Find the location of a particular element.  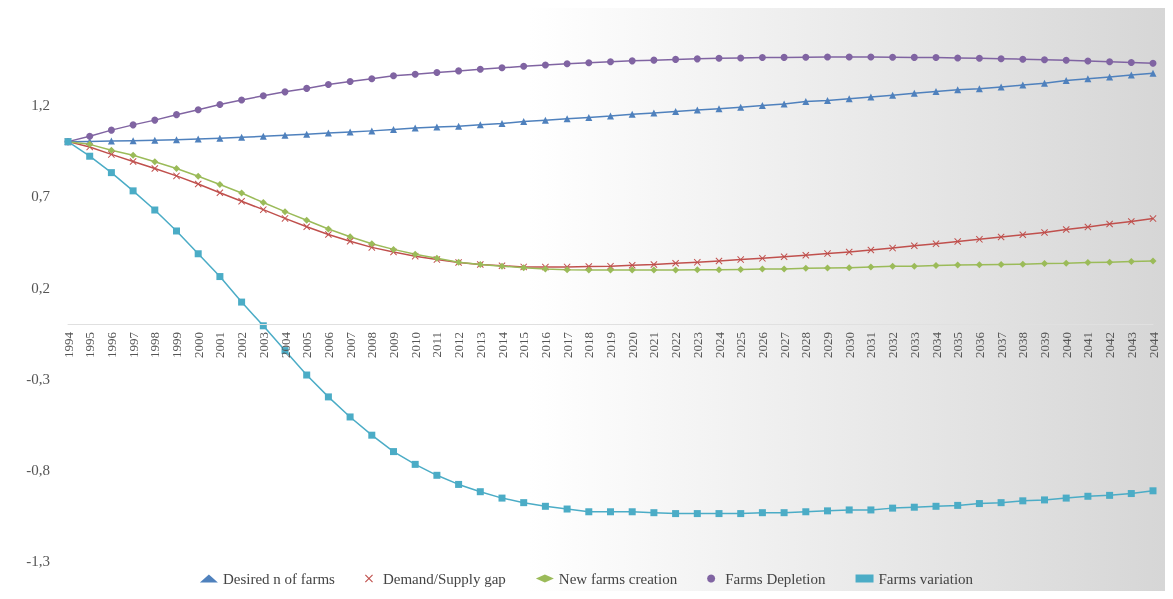

x-tick-label: 2018 is located at coordinates (589, 344).